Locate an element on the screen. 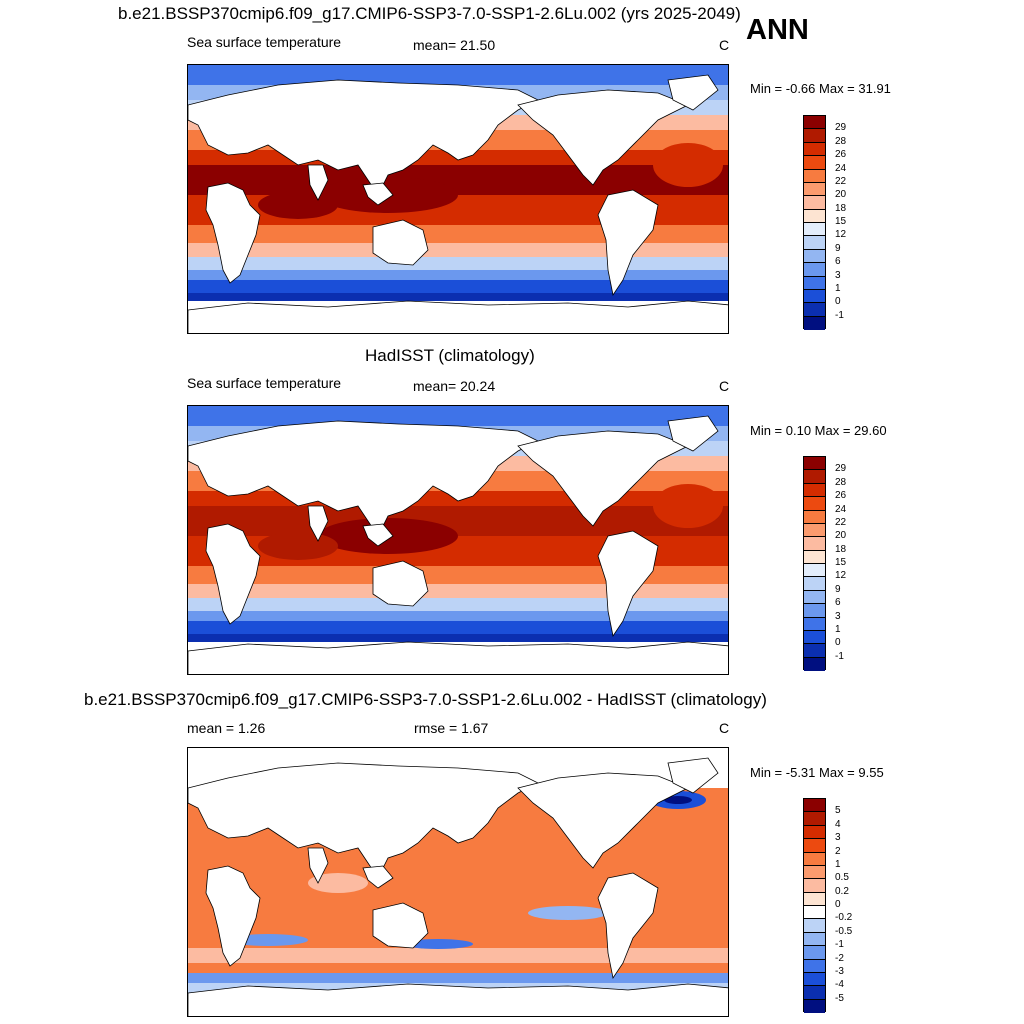  colorbar-tick-label: -0.2 is located at coordinates (844, 918).